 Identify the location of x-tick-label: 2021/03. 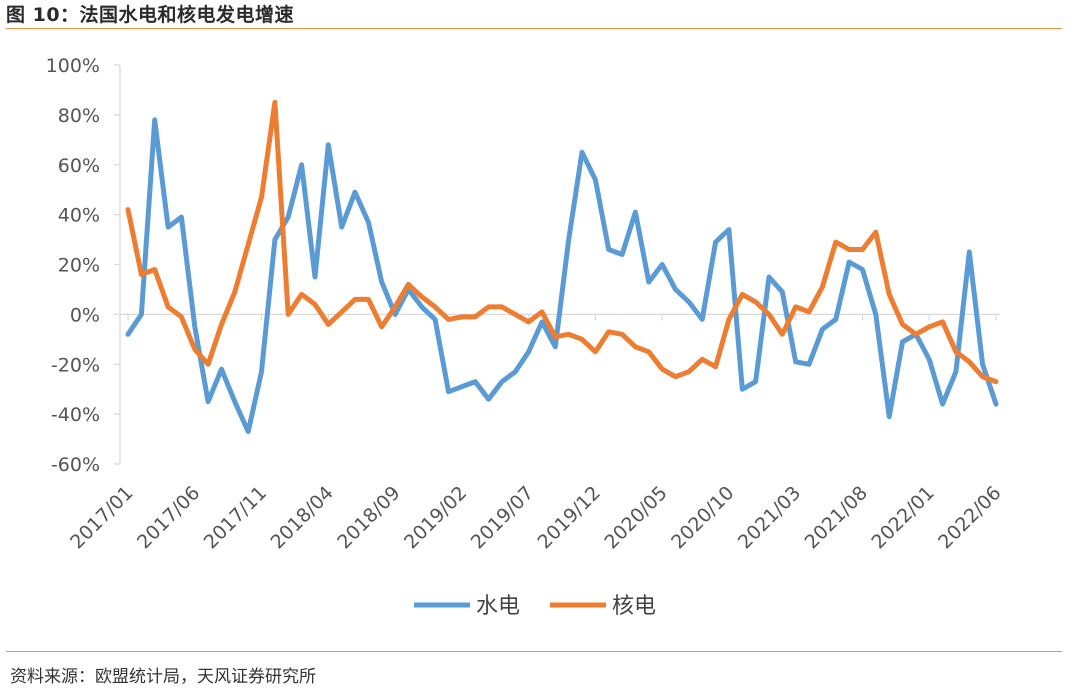
(769, 517).